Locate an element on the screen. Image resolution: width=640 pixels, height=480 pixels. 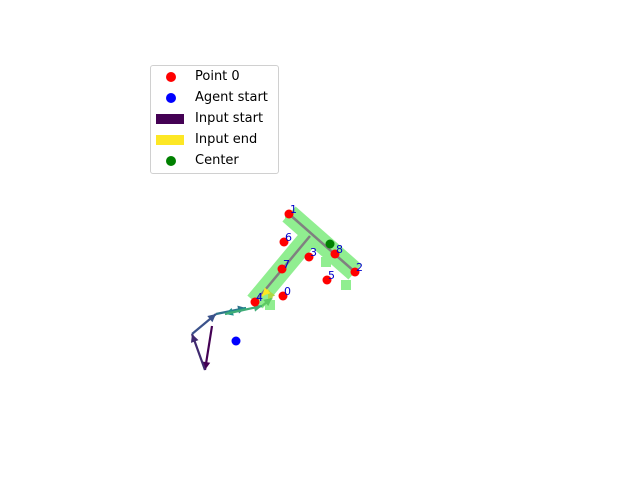
legend-item-center: Center is located at coordinates (214, 161).